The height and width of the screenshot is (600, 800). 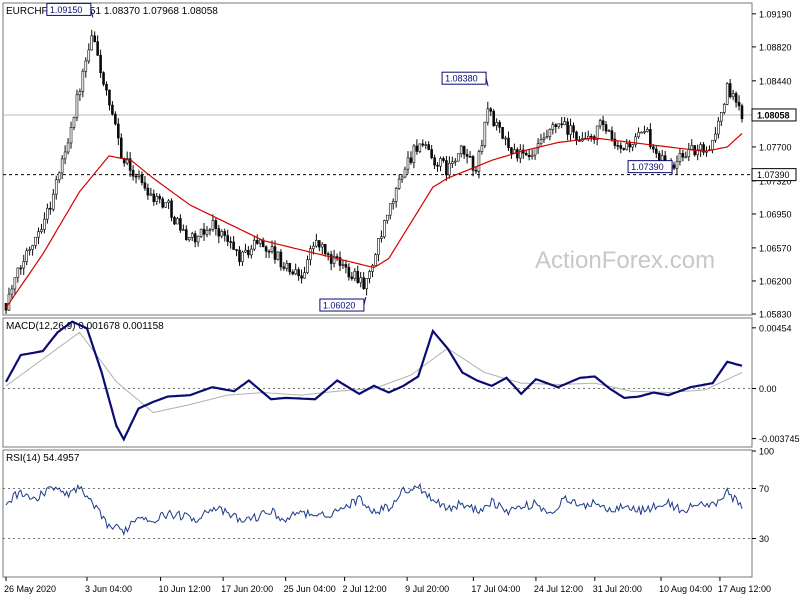 I want to click on price-annotation-pointer, so click(x=365, y=301).